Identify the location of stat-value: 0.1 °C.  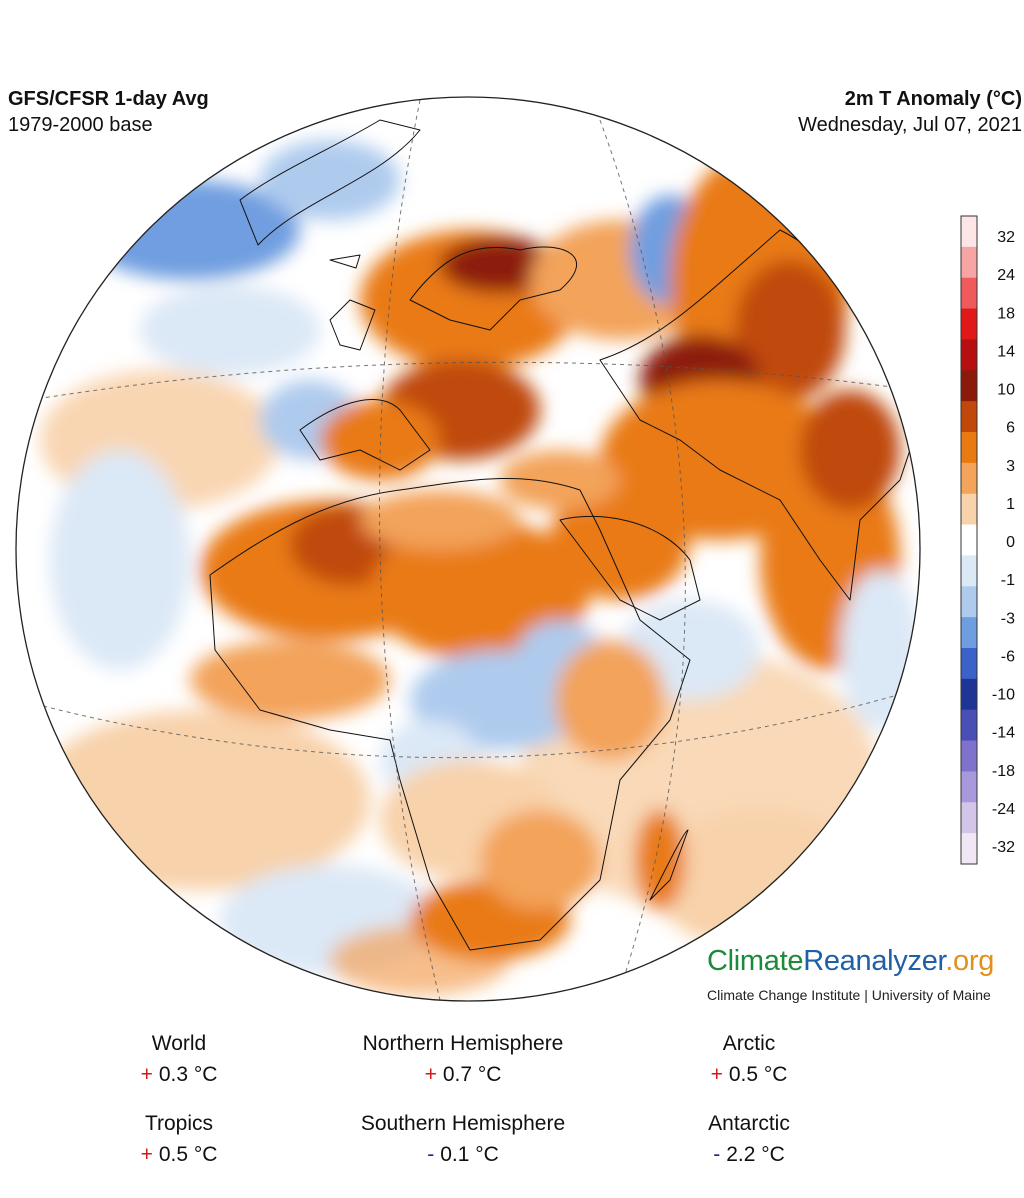
(469, 1154).